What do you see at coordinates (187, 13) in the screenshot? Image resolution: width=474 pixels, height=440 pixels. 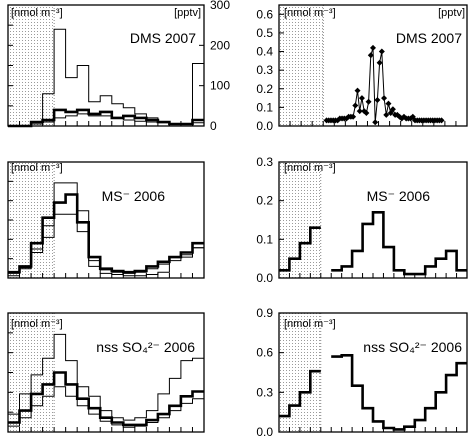 I see `panel-1-unit-right: [pptv]` at bounding box center [187, 13].